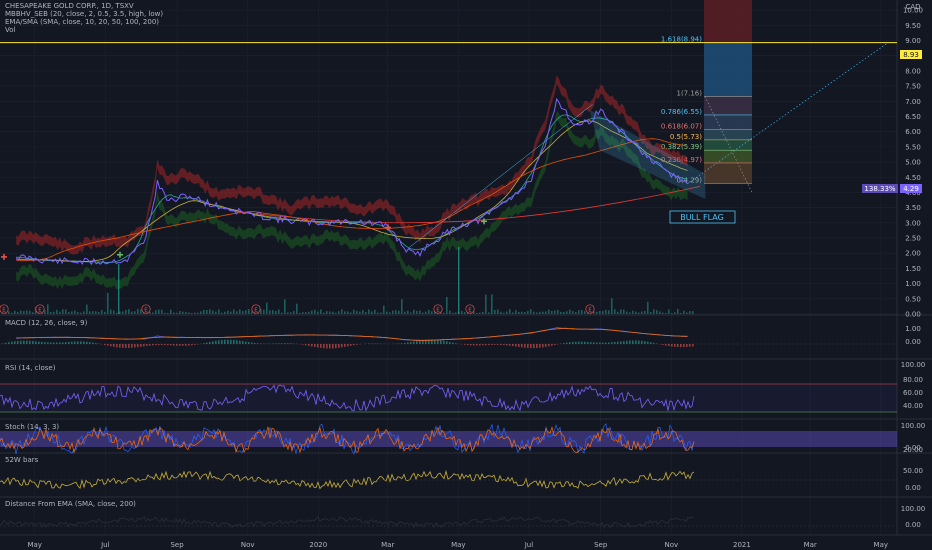 This screenshot has height=550, width=932. I want to click on macd-title: MACD (12, 26, close, 9), so click(46, 323).